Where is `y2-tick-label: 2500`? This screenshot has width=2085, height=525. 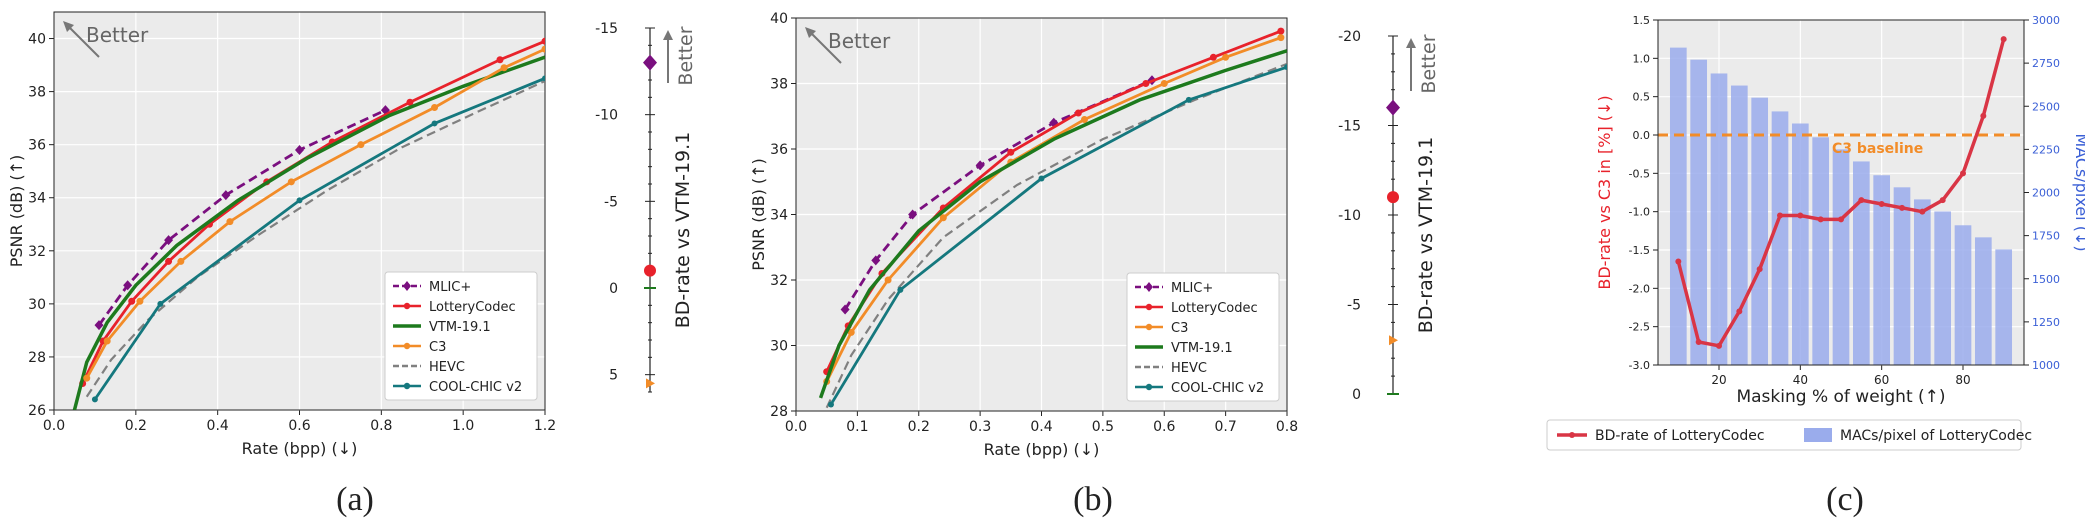 y2-tick-label: 2500 is located at coordinates (2046, 106).